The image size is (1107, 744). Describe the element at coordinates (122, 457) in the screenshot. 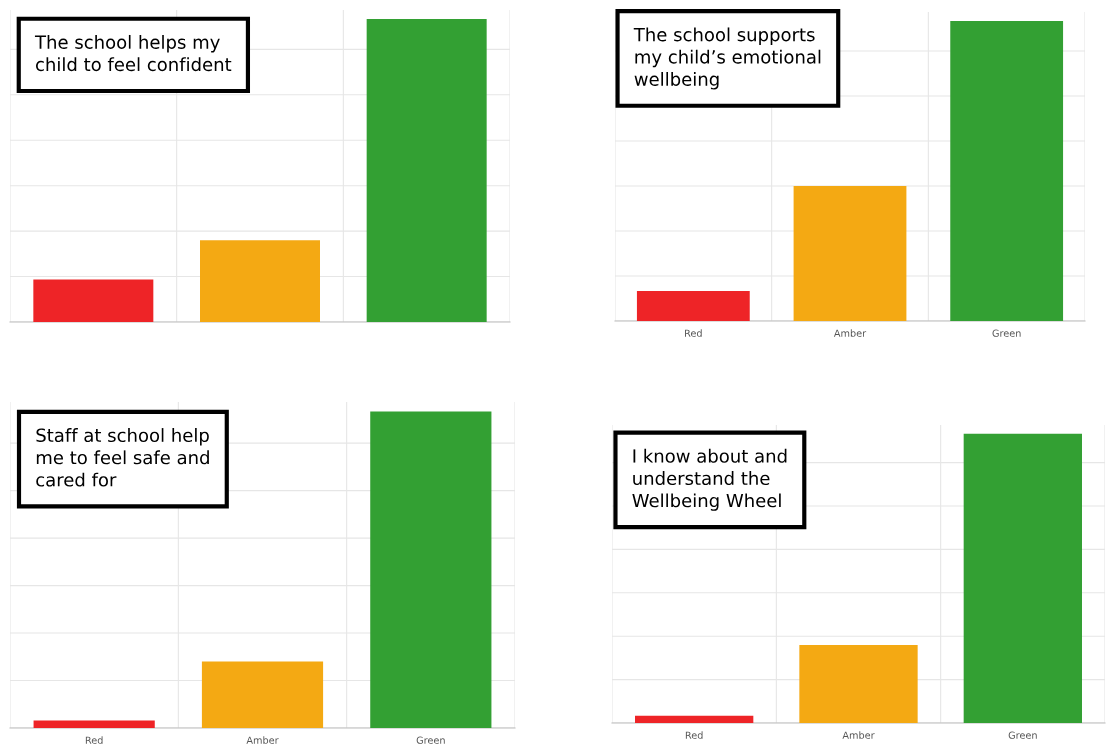

I see `text: Staff at school help me to feel safe and cared for` at that location.